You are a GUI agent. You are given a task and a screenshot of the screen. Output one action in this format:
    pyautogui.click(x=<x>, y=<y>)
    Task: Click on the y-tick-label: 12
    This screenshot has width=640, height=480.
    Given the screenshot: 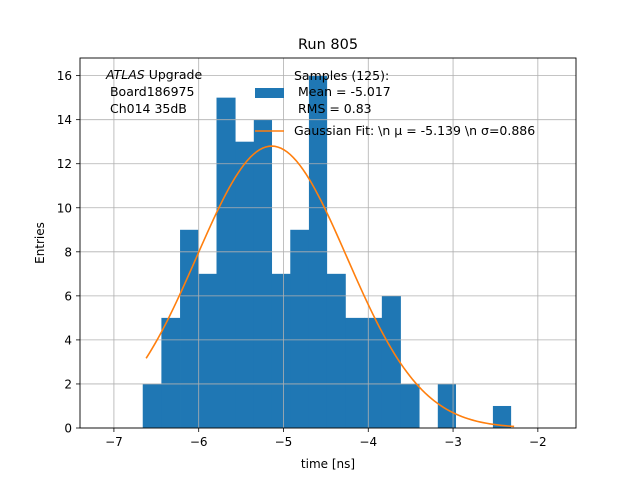 What is the action you would take?
    pyautogui.click(x=64, y=164)
    